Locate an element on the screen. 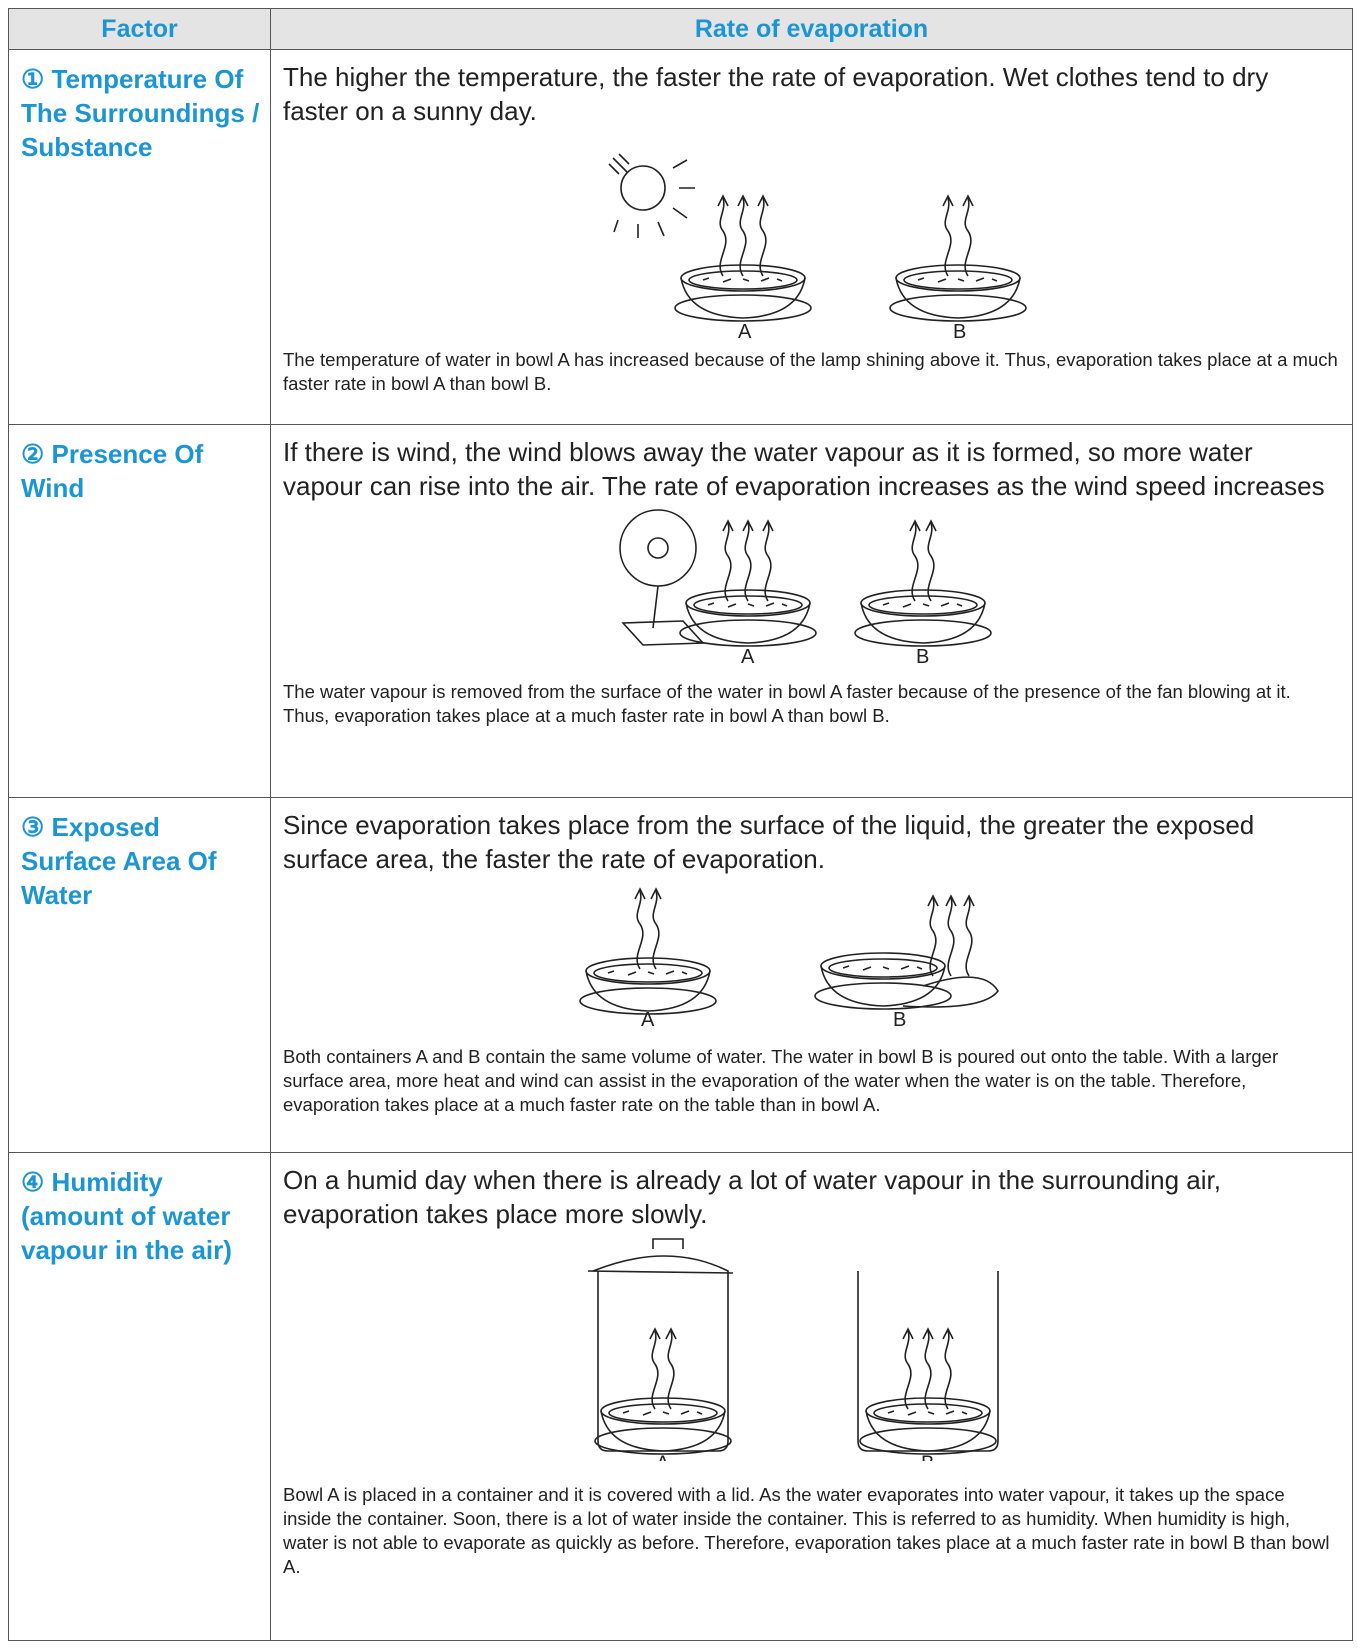 The width and height of the screenshot is (1357, 1651). header-row: Factor Rate of evaporation is located at coordinates (680, 29).